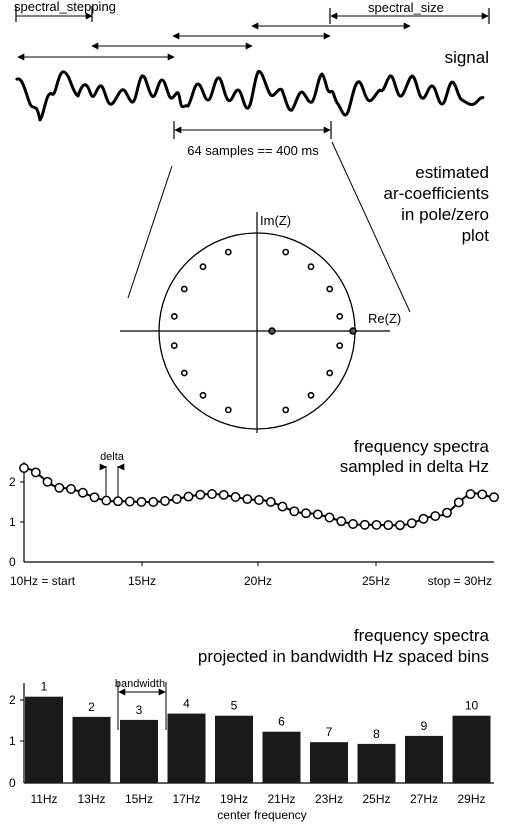  I want to click on spectrum-xlabel-stop: stop = 30Hz, so click(460, 581).